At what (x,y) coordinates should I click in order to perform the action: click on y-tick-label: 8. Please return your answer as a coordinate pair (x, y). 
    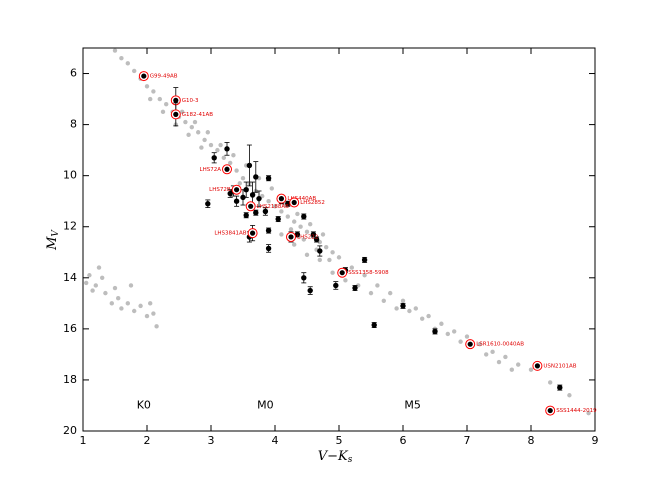
    Looking at the image, I should click on (73, 124).